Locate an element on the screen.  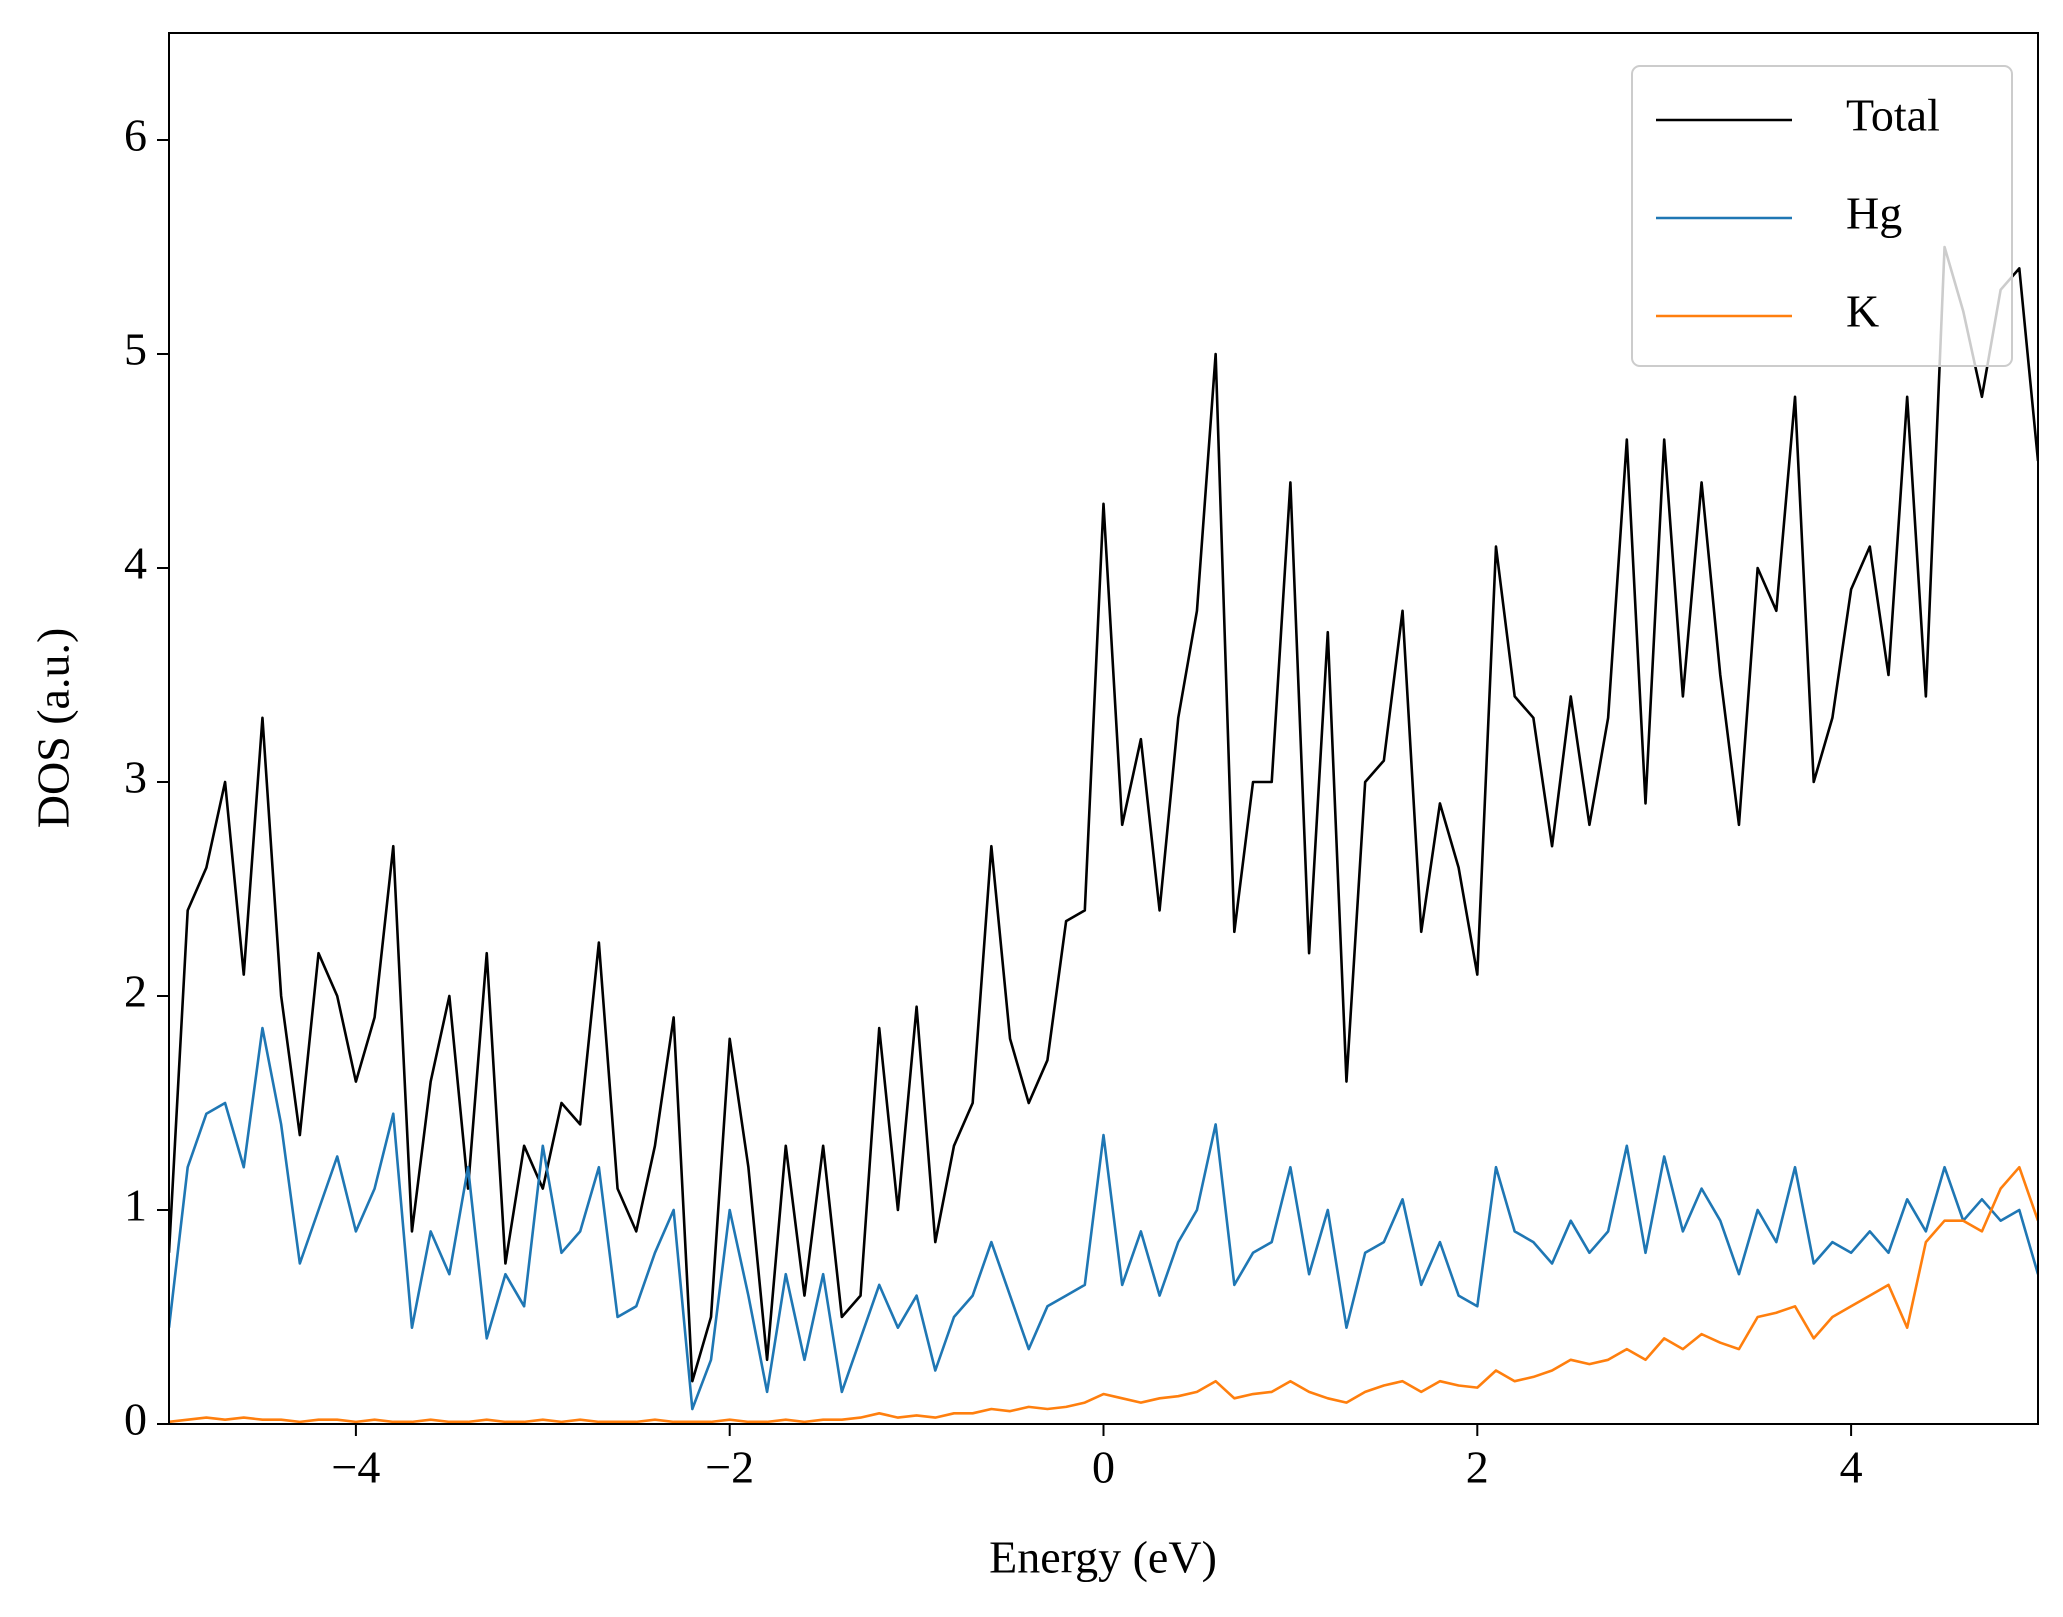
y-tick-label: 3 is located at coordinates (135, 777).